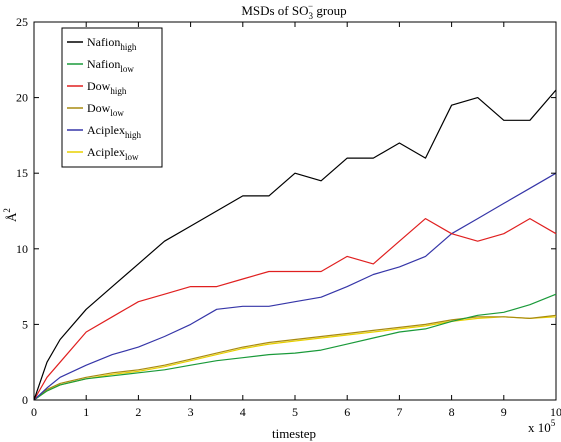 The width and height of the screenshot is (561, 442). I want to click on x-multiplier-base: x 10, so click(539, 427).